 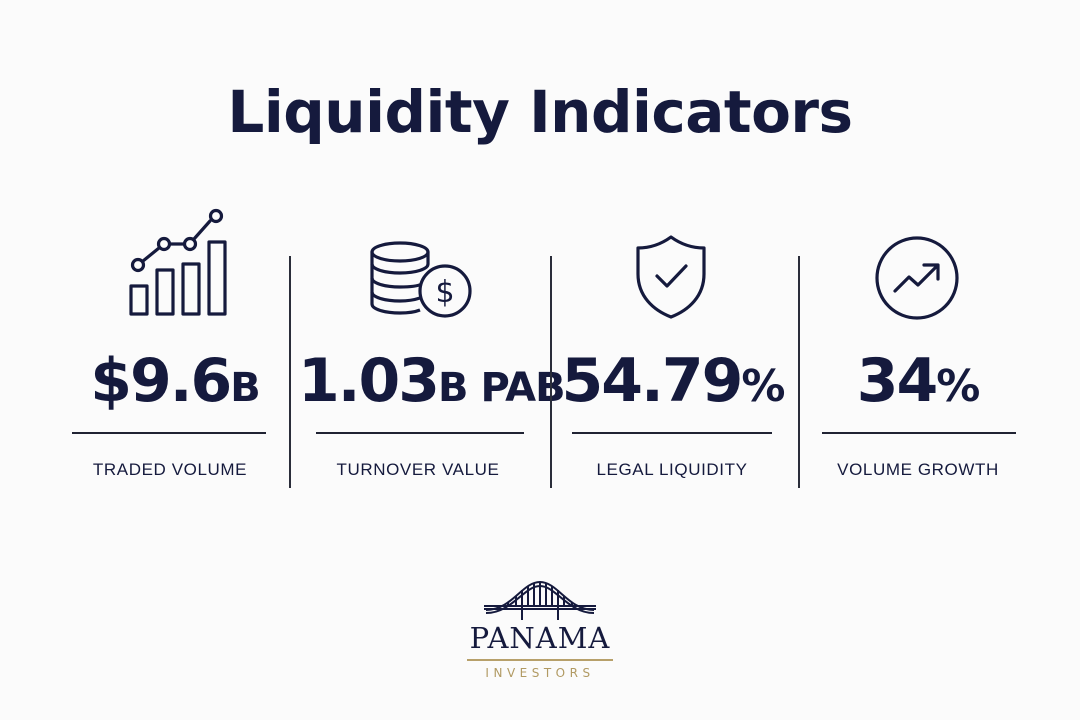 What do you see at coordinates (919, 433) in the screenshot?
I see `volume-growth-rule` at bounding box center [919, 433].